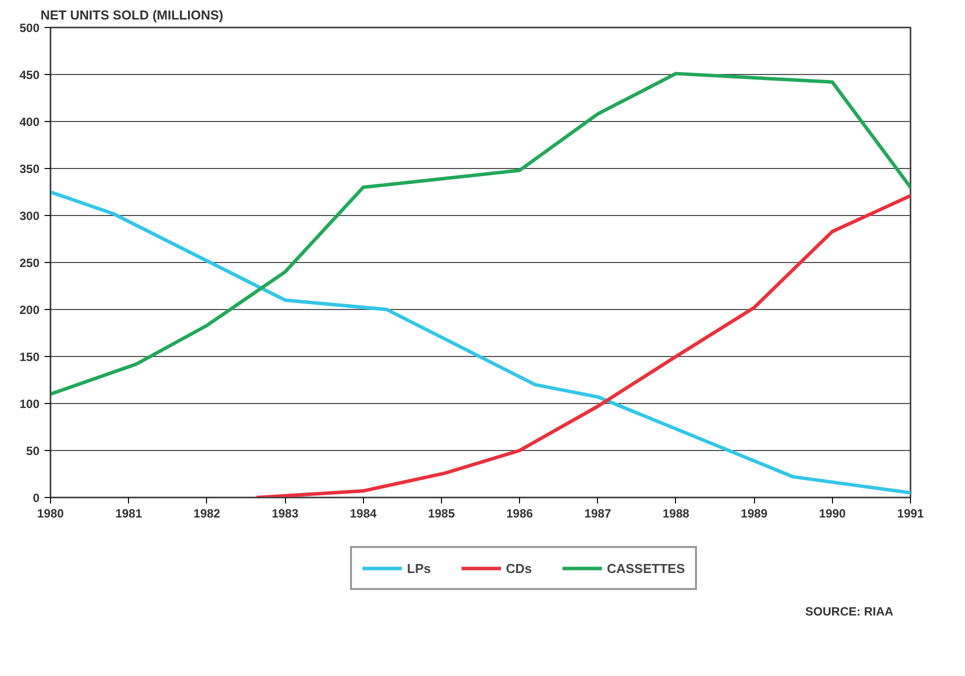 The width and height of the screenshot is (965, 676). I want to click on source-note: SOURCE: RIAA, so click(849, 611).